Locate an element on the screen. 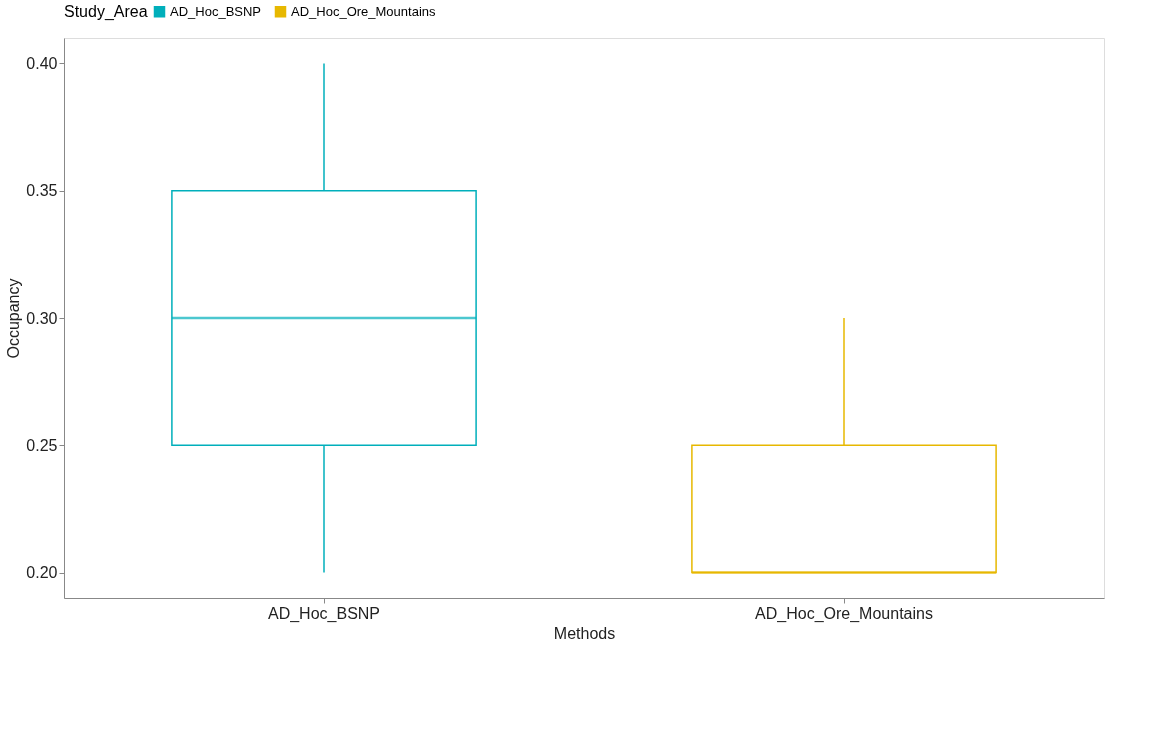 The width and height of the screenshot is (1161, 731). legend-title: Study_Area is located at coordinates (106, 12).